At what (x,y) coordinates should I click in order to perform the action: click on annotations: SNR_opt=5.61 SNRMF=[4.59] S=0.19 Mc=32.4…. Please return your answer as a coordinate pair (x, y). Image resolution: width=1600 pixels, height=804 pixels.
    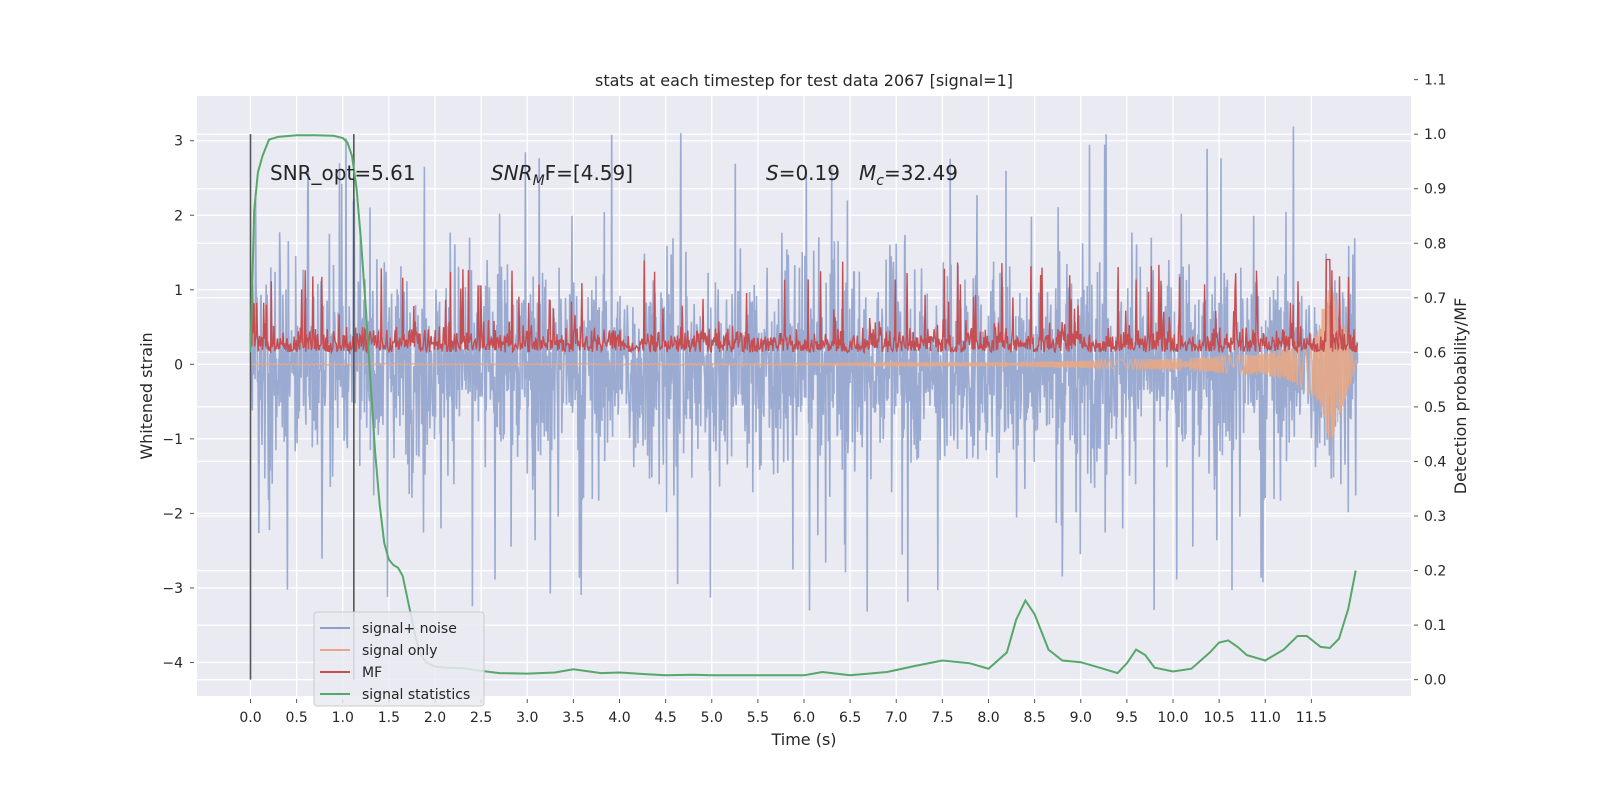
    Looking at the image, I should click on (614, 175).